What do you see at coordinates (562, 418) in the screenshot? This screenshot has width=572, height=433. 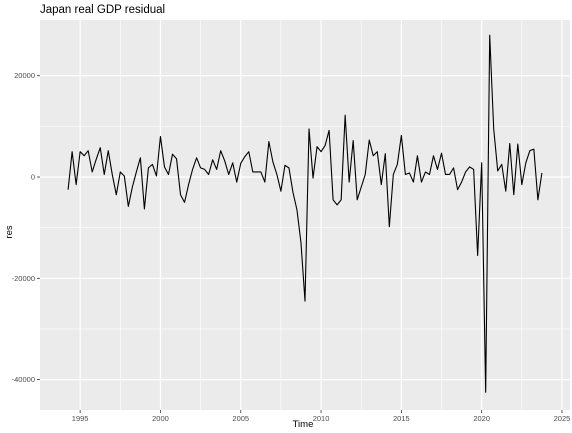 I see `x-tick-label: 2025` at bounding box center [562, 418].